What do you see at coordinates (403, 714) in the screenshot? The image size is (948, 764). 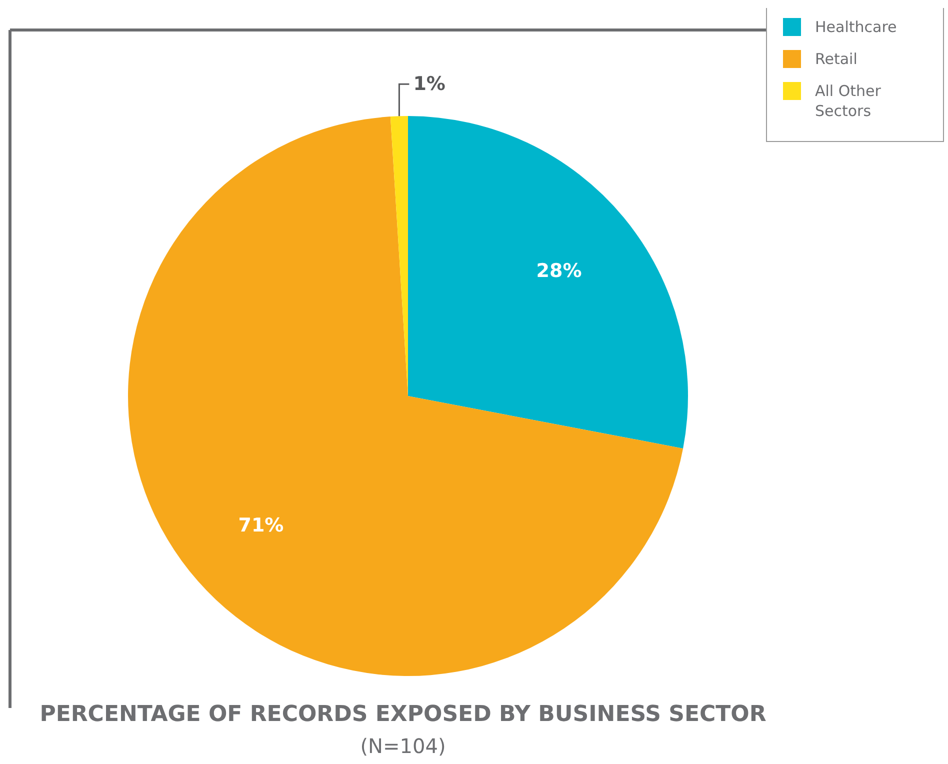 I see `text: PERCENTAGE OF RECORDS EXPOSED BY BUSINESS SECTOR` at bounding box center [403, 714].